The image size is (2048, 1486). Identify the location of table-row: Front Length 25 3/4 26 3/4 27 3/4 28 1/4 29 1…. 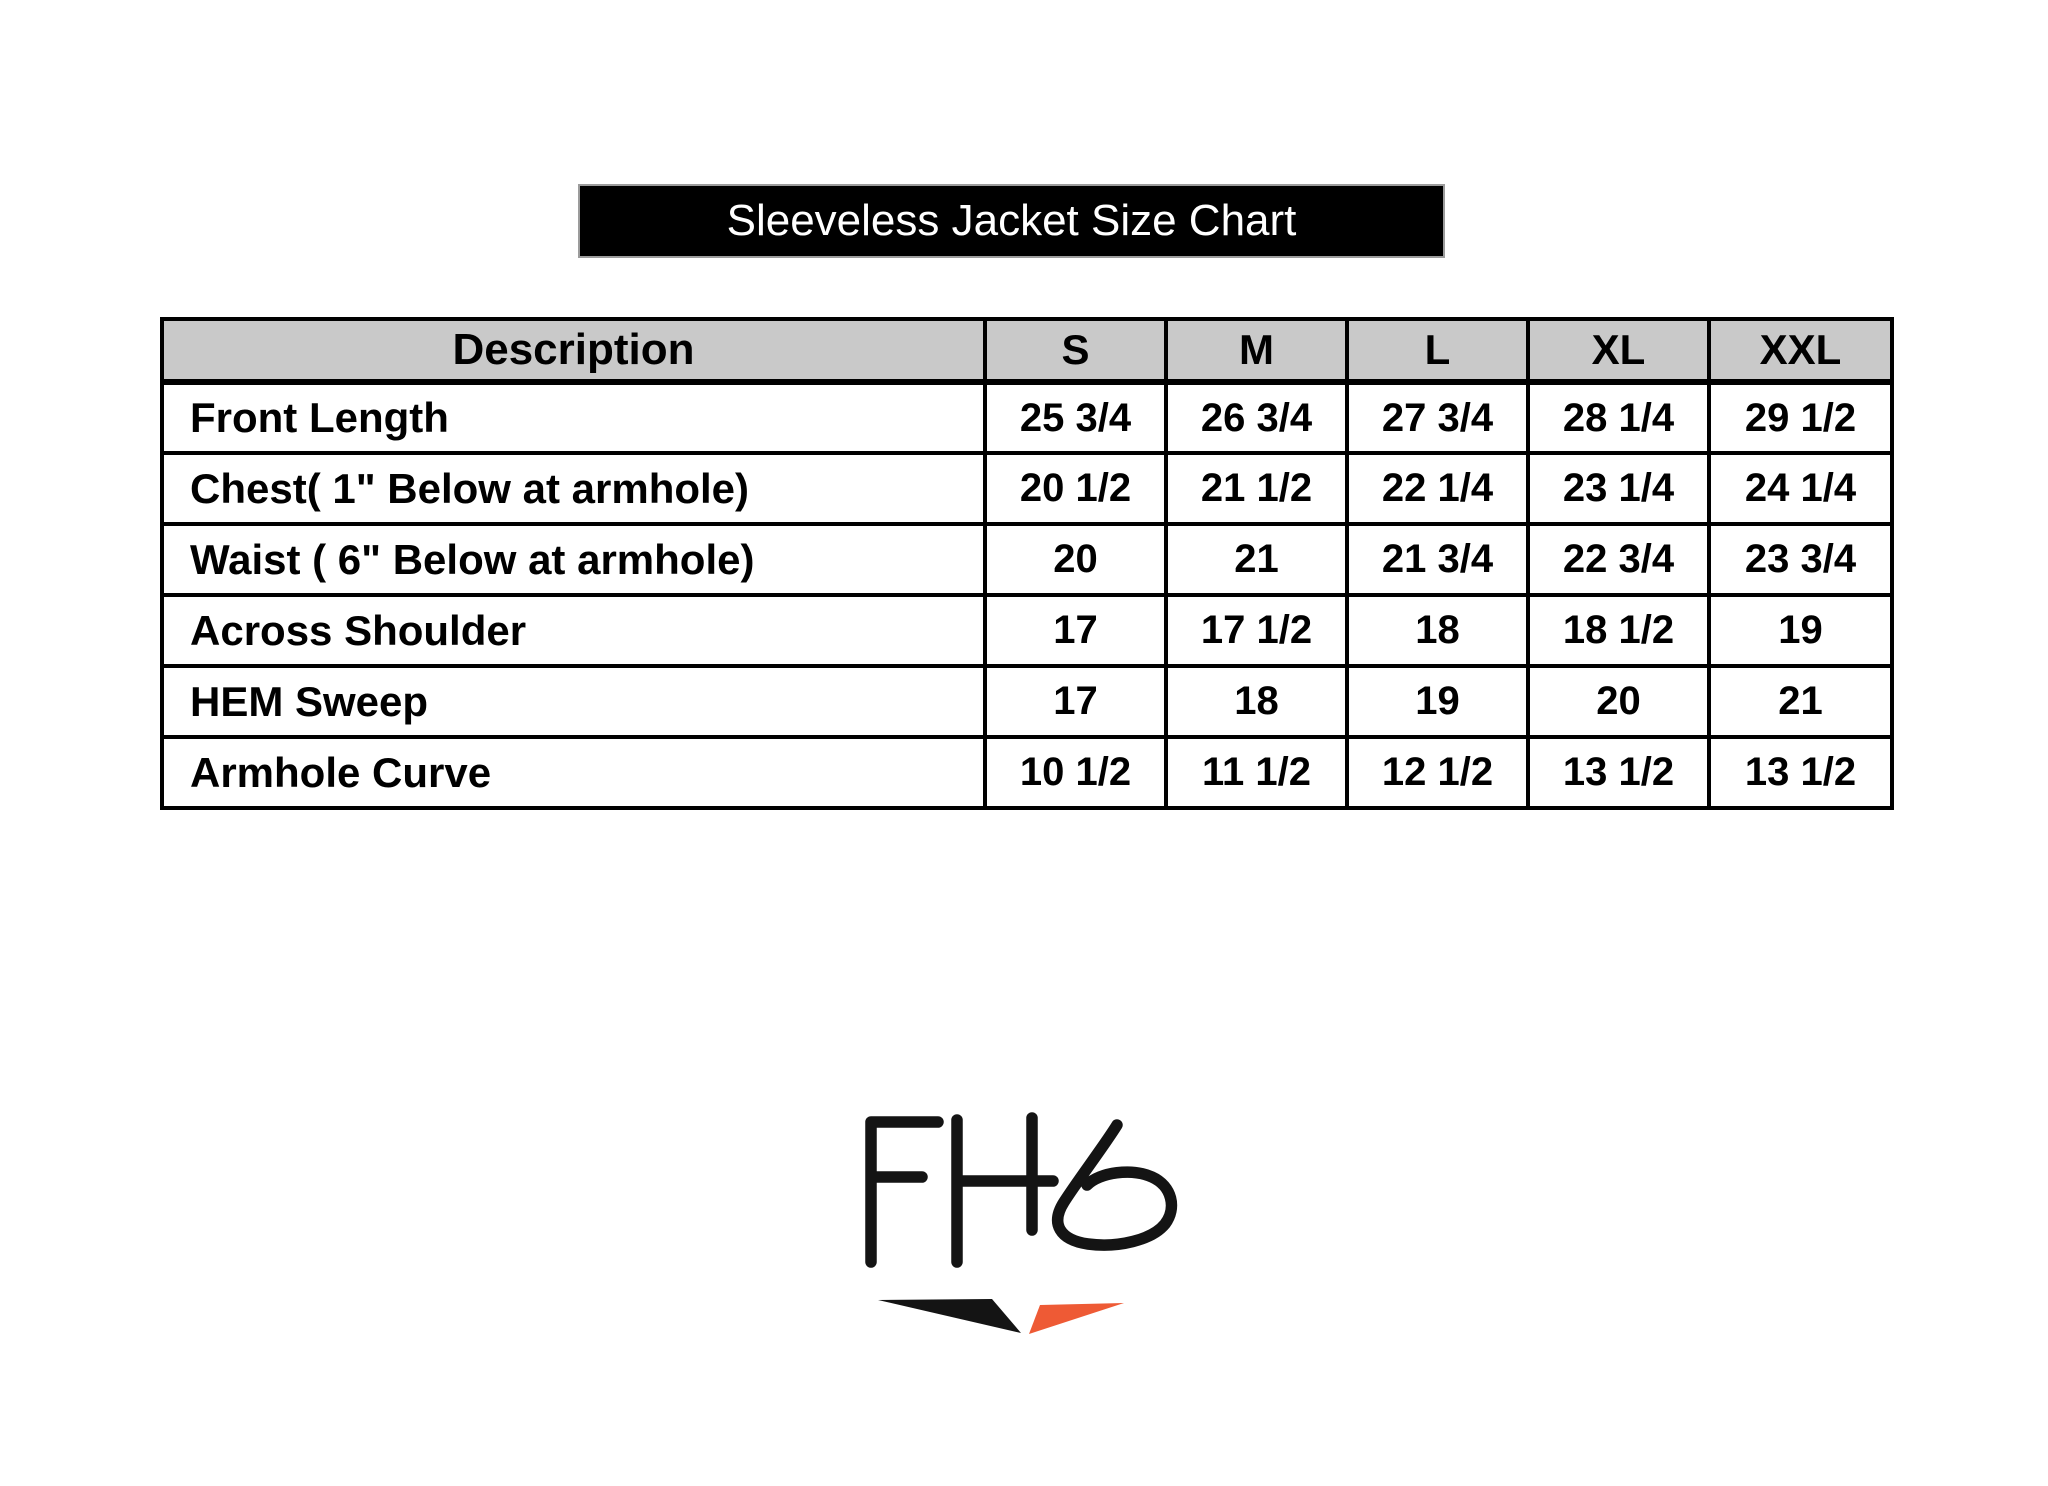
(1027, 417).